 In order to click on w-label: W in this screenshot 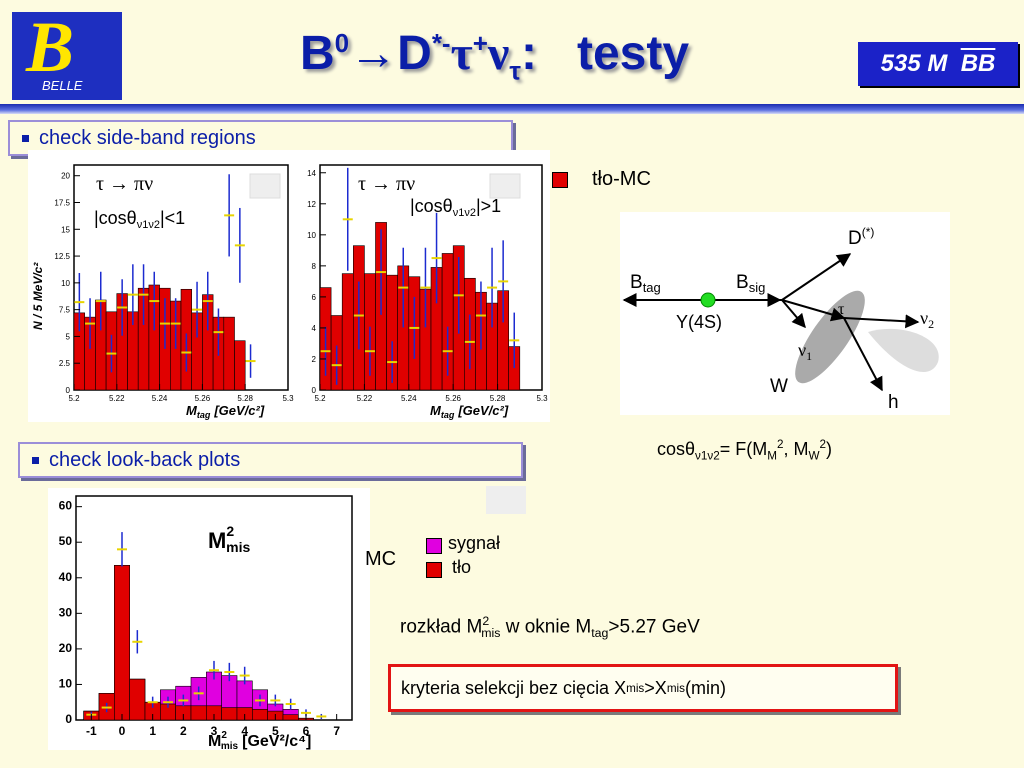, I will do `click(779, 386)`.